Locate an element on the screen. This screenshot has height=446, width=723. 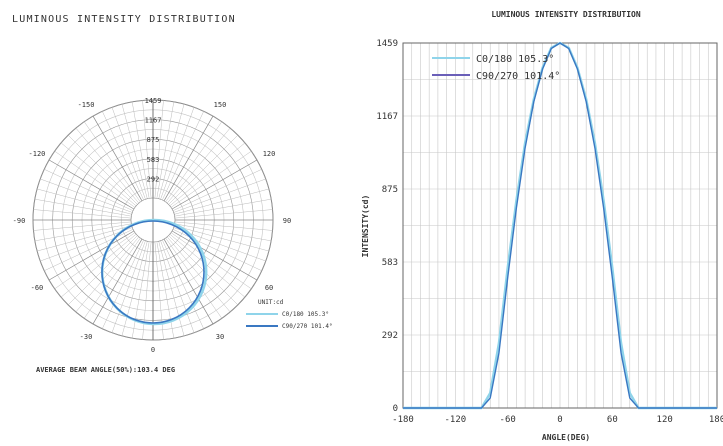
line-legend-label-c90: C90/270 101.4° is located at coordinates (518, 76).